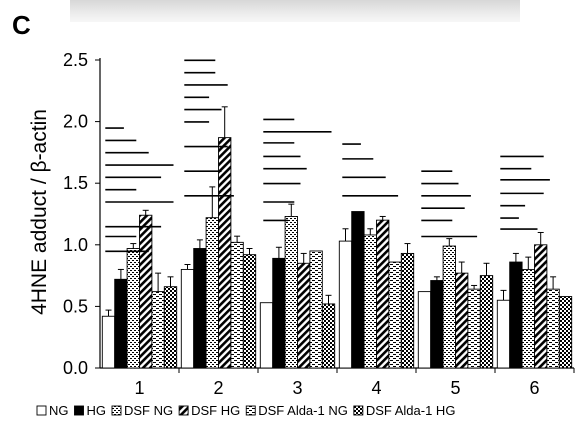  Describe the element at coordinates (75, 245) in the screenshot. I see `y-tick-label: 1.0` at that location.